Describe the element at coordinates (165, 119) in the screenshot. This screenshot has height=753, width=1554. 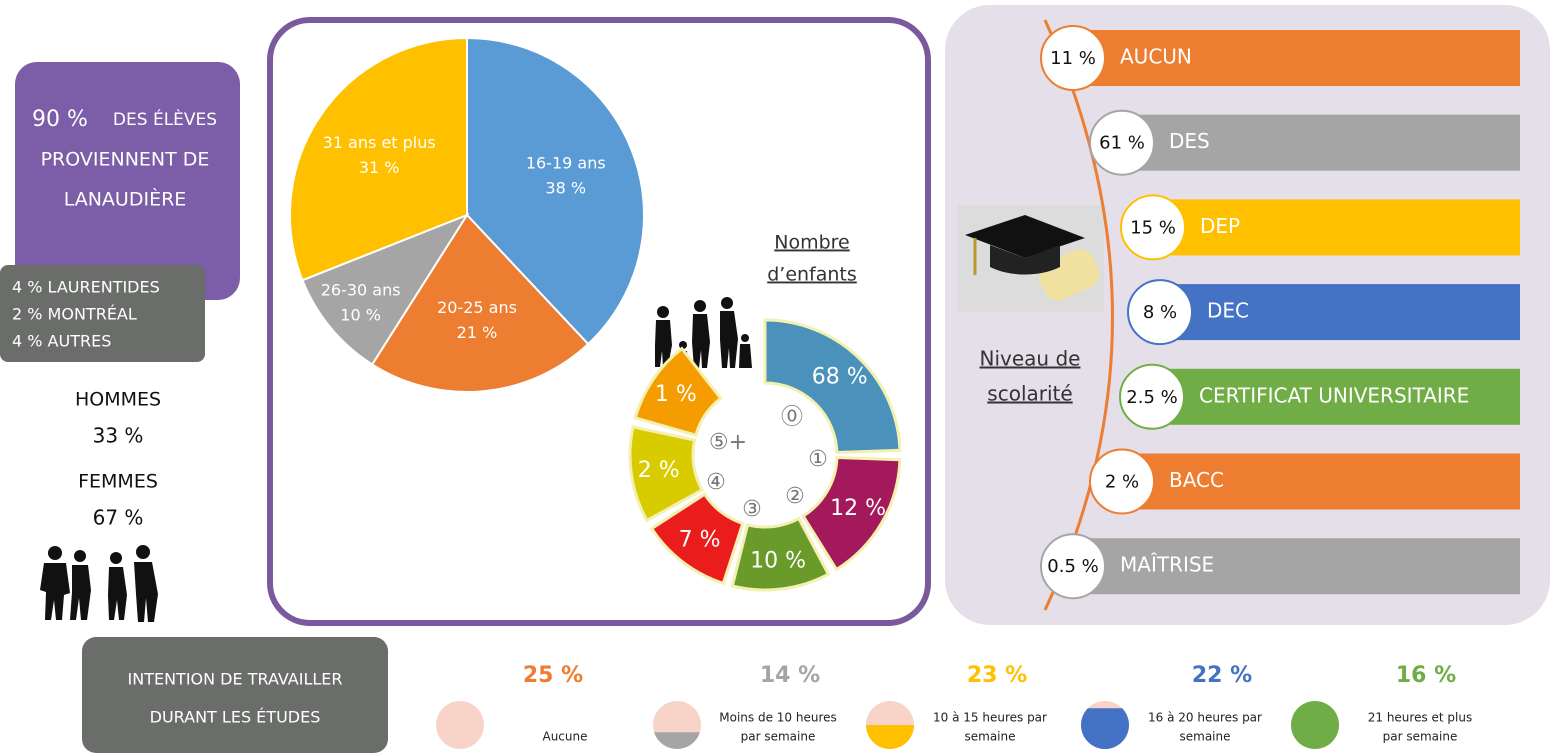
I see `origin-text: DES ÉLÈVES` at that location.